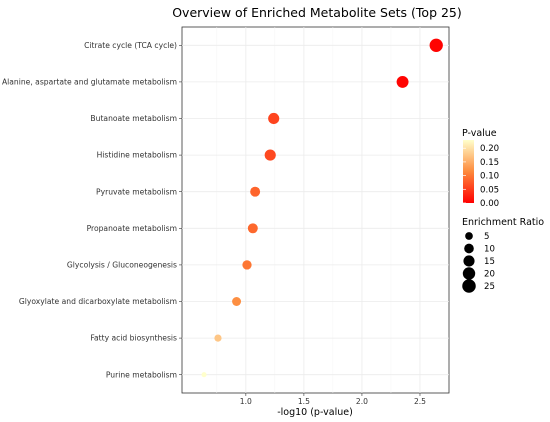  Describe the element at coordinates (141, 374) in the screenshot. I see `y-tick-label: Purine metabolism` at that location.